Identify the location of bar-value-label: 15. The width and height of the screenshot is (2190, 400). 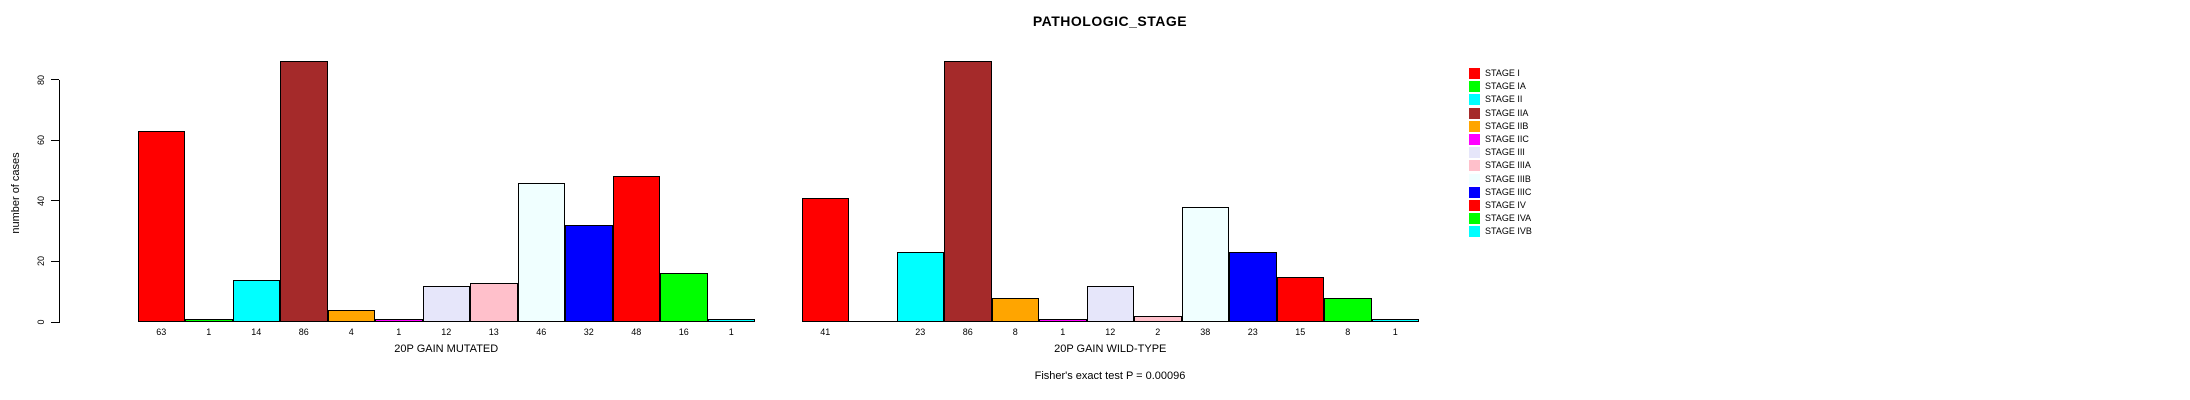
(1300, 332).